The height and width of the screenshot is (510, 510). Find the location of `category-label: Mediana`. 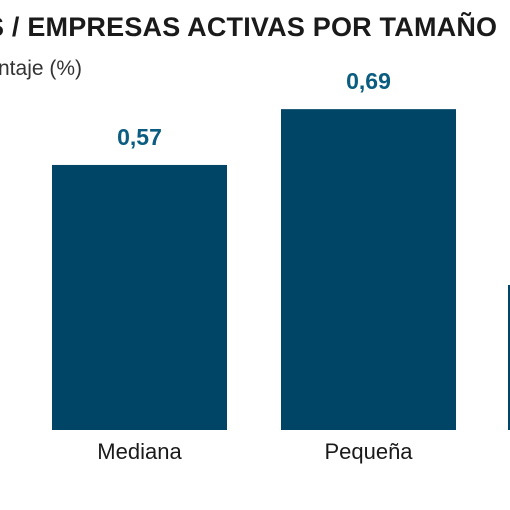

category-label: Mediana is located at coordinates (139, 451).